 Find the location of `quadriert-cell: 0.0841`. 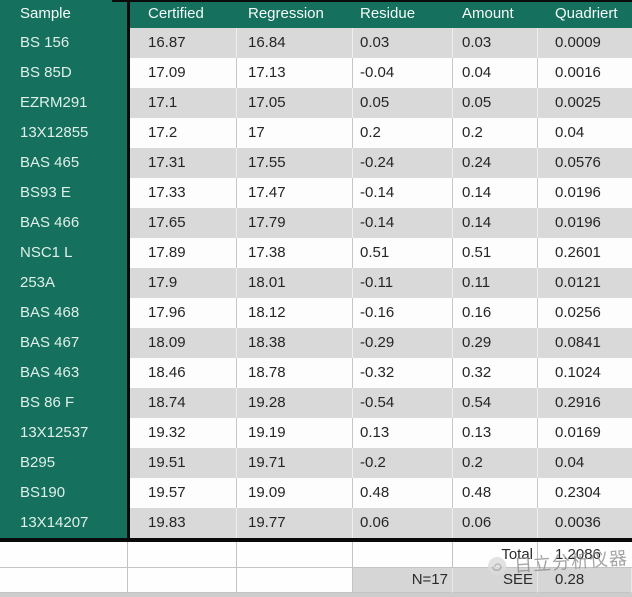

quadriert-cell: 0.0841 is located at coordinates (585, 343).